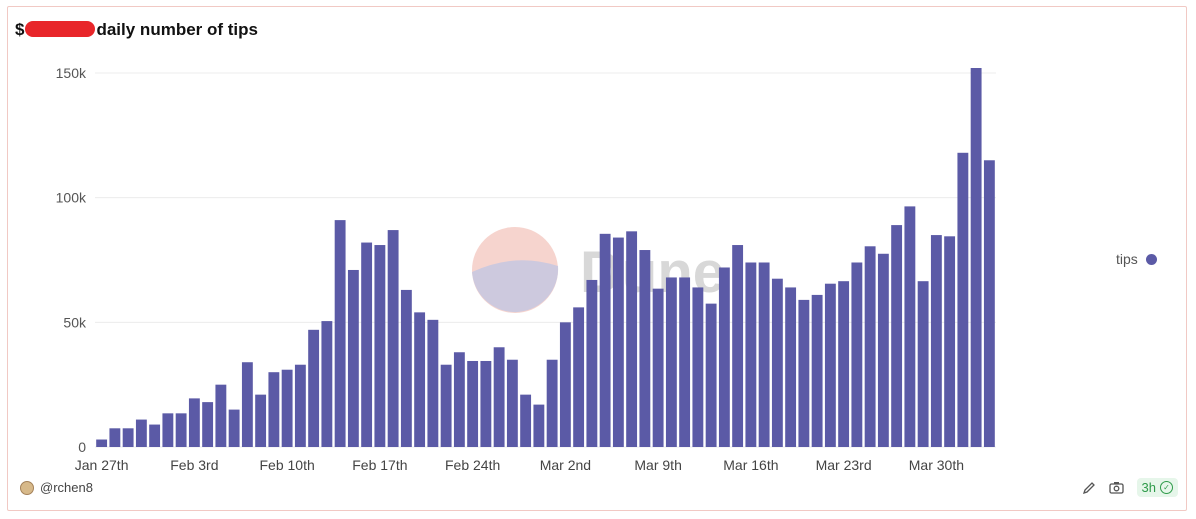 Image resolution: width=1196 pixels, height=519 pixels. Describe the element at coordinates (844, 465) in the screenshot. I see `x-tick-label: Mar 23rd` at that location.